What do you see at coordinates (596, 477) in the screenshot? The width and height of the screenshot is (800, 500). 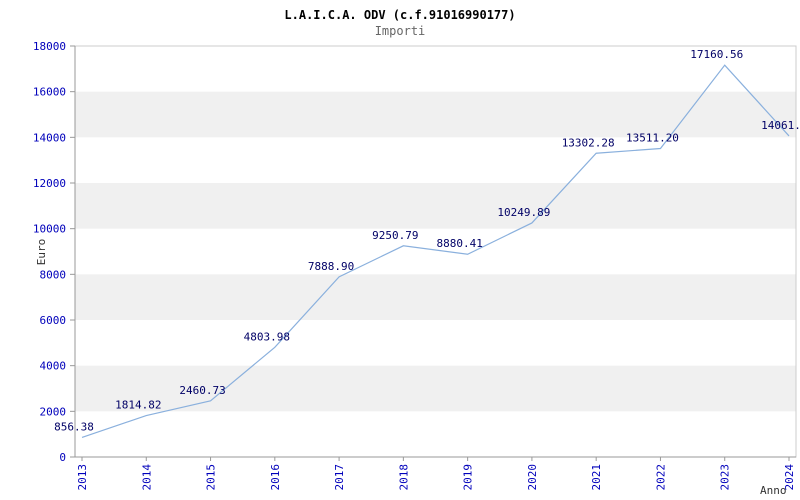 I see `x-tick-label: 2021` at bounding box center [596, 477].